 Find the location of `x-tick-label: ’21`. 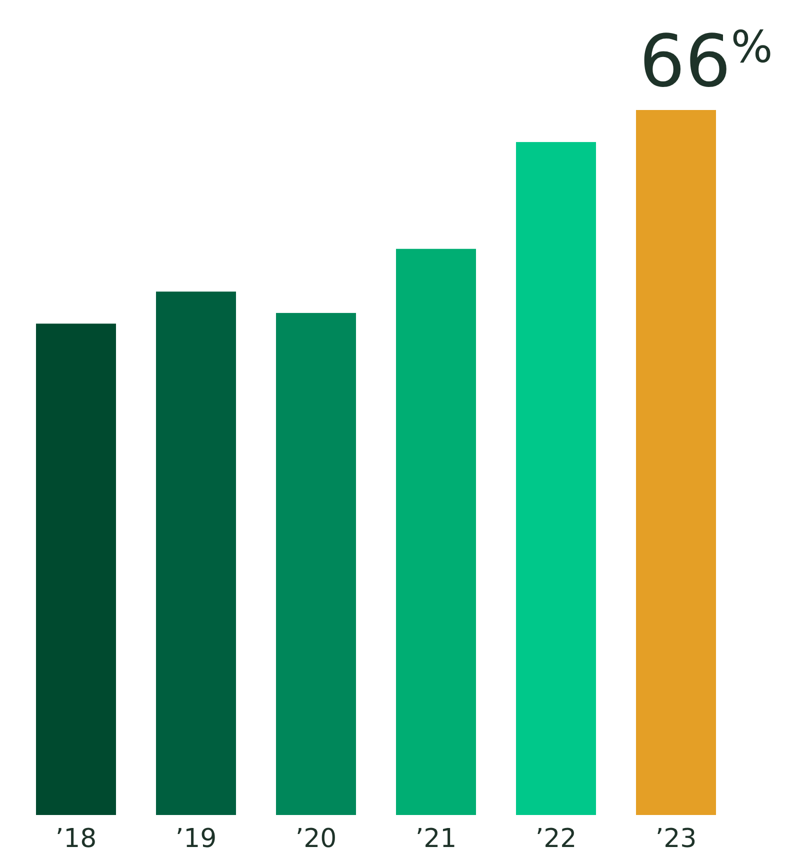

x-tick-label: ’21 is located at coordinates (436, 838).